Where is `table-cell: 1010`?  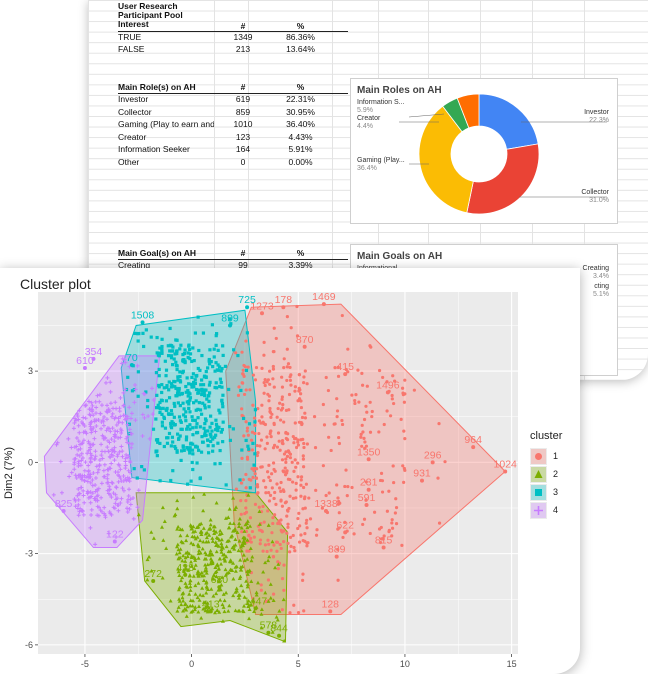
table-cell: 1010 is located at coordinates (243, 124).